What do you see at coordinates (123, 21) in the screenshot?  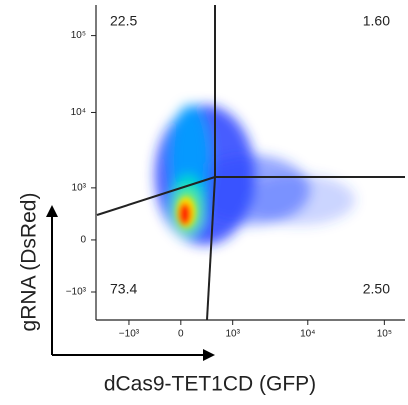 I see `quadrant-percent: 22.5` at bounding box center [123, 21].